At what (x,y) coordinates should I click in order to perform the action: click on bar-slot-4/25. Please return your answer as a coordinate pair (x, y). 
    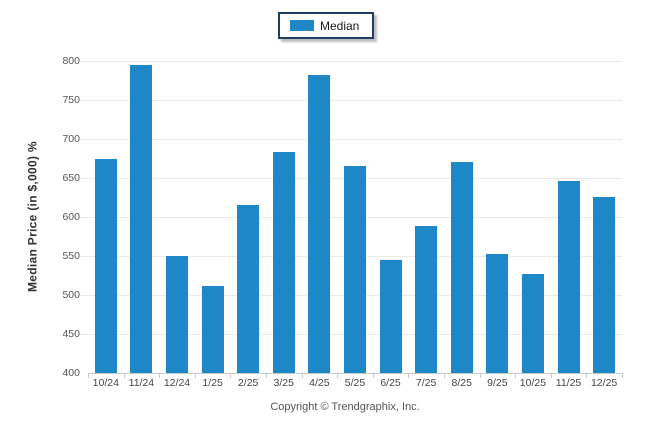
    Looking at the image, I should click on (320, 217).